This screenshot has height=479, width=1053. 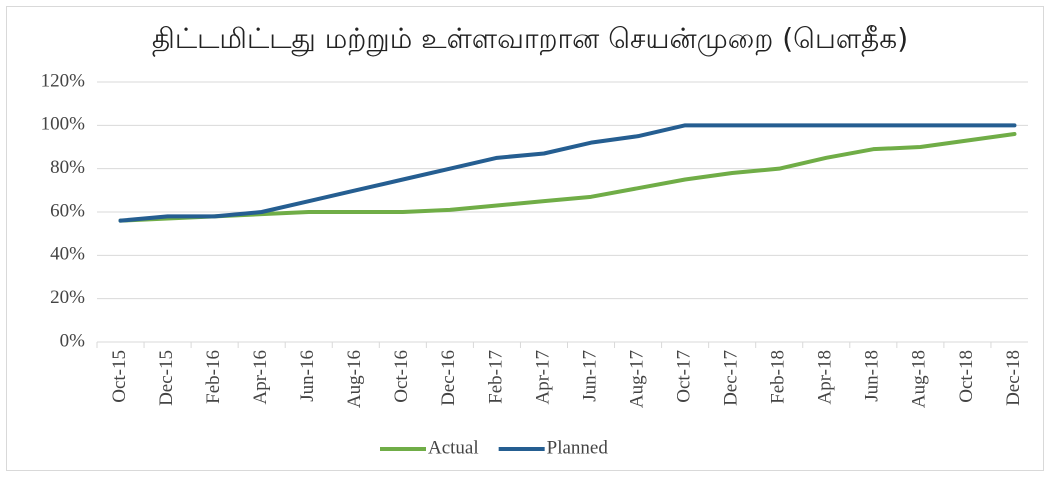 What do you see at coordinates (636, 379) in the screenshot?
I see `x-tick-label: Aug-17` at bounding box center [636, 379].